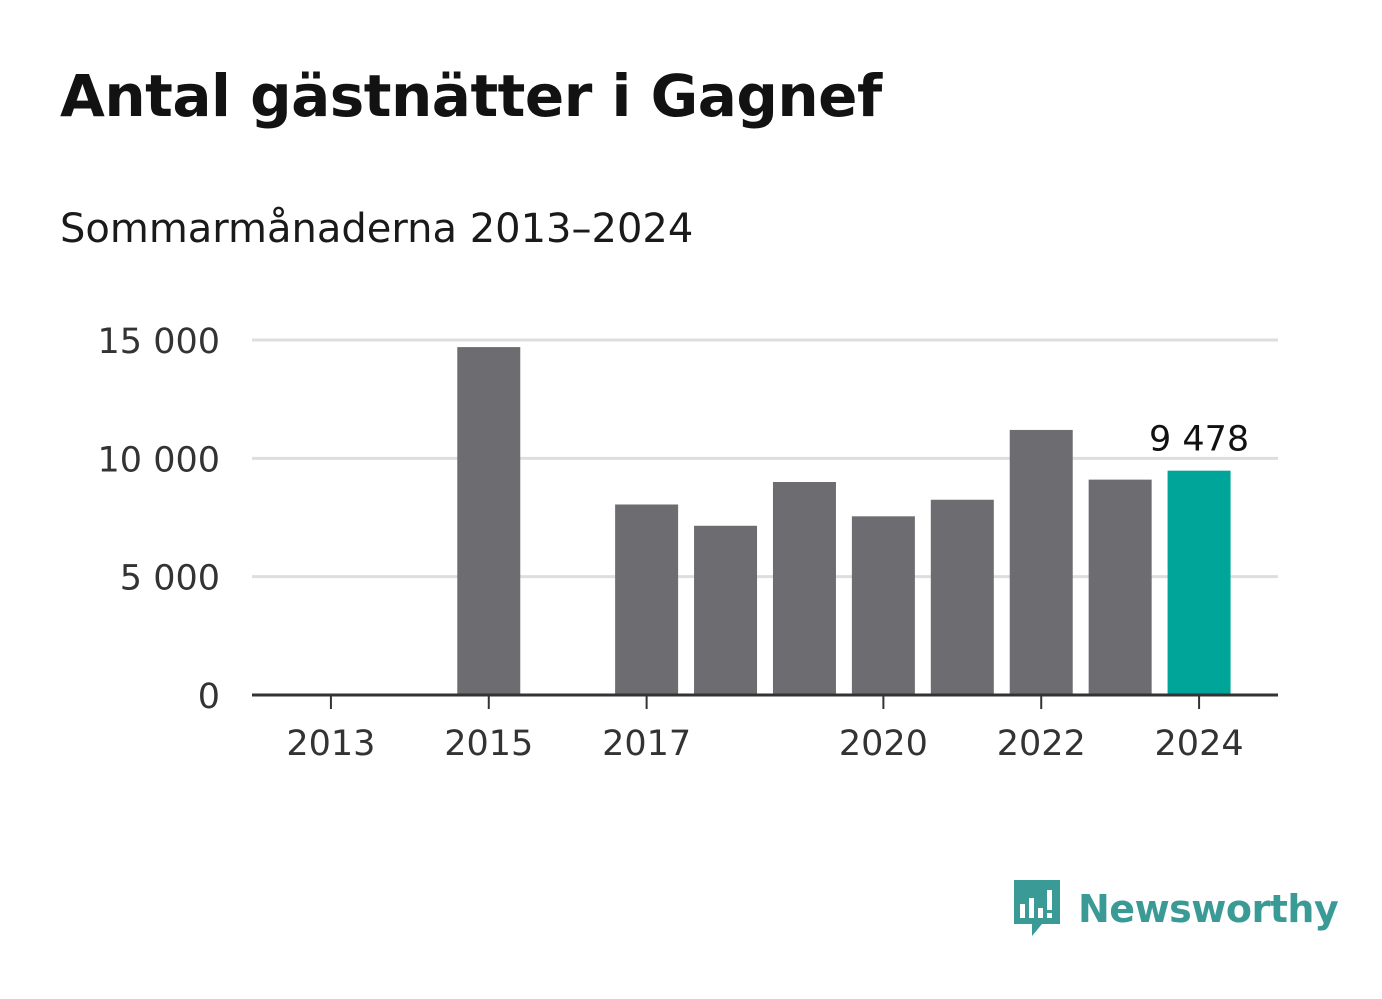 This screenshot has width=1382, height=999. What do you see at coordinates (1199, 744) in the screenshot?
I see `x-tick-label: 2024` at bounding box center [1199, 744].